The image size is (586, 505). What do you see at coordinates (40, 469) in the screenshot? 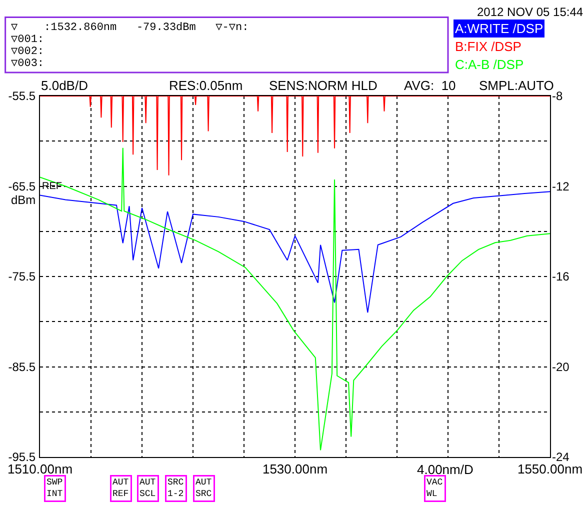
I see `x-tick-label: 1510.00nm` at bounding box center [40, 469].